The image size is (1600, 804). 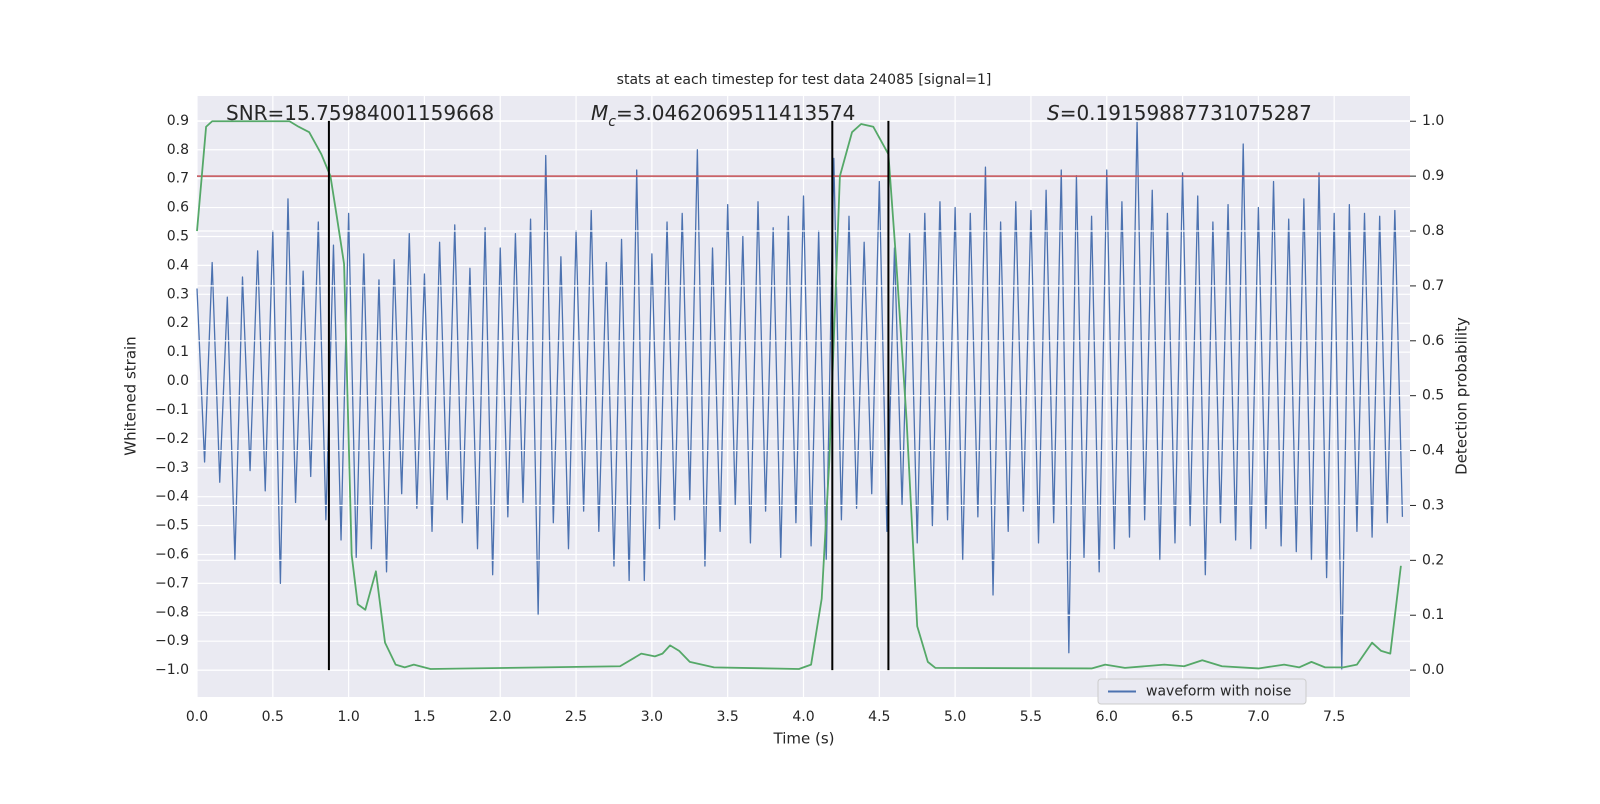 What do you see at coordinates (1031, 717) in the screenshot?
I see `x-tick-label: 5.5` at bounding box center [1031, 717].